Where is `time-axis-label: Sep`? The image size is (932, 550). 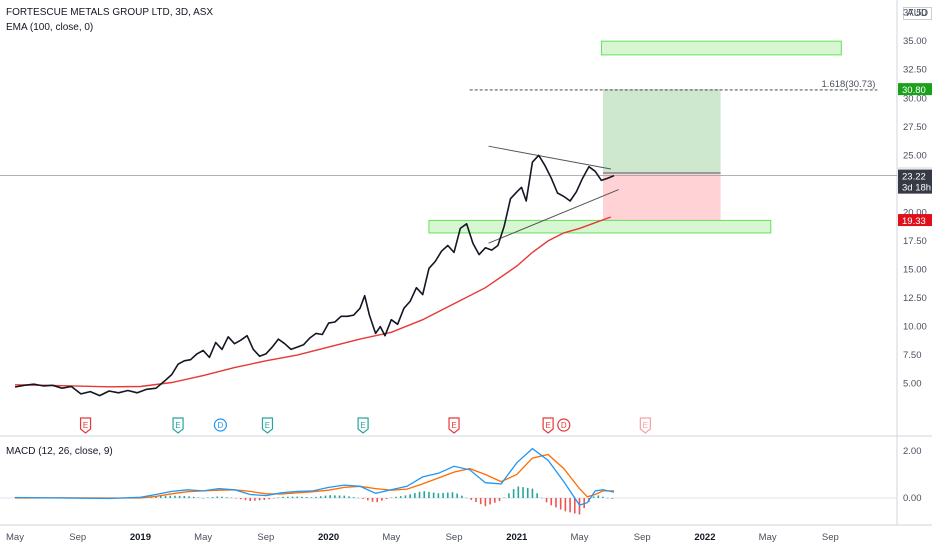 time-axis-label: Sep is located at coordinates (265, 537).